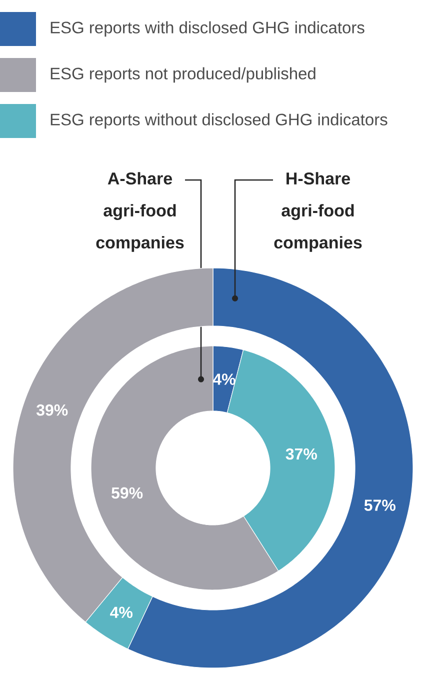 This screenshot has height=677, width=427. I want to click on legend-label: ESG reports with disclosed GHG indicators, so click(207, 29).